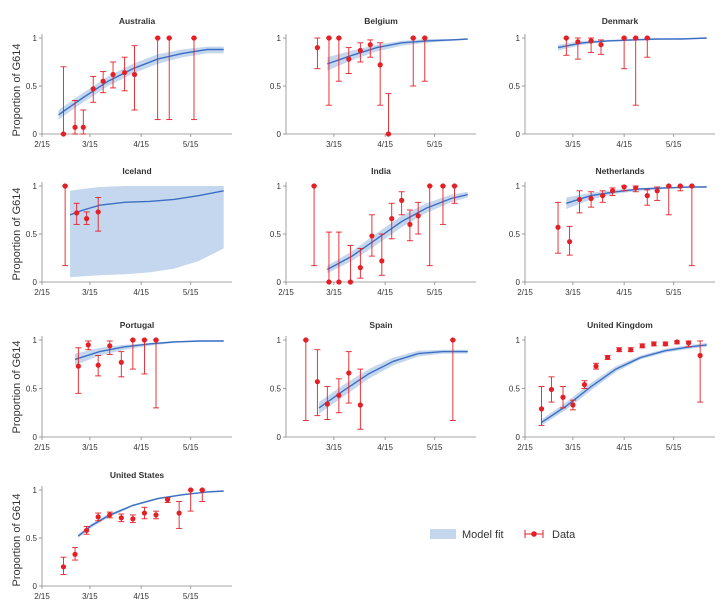 The width and height of the screenshot is (725, 614). I want to click on panel-title: Portugal, so click(137, 325).